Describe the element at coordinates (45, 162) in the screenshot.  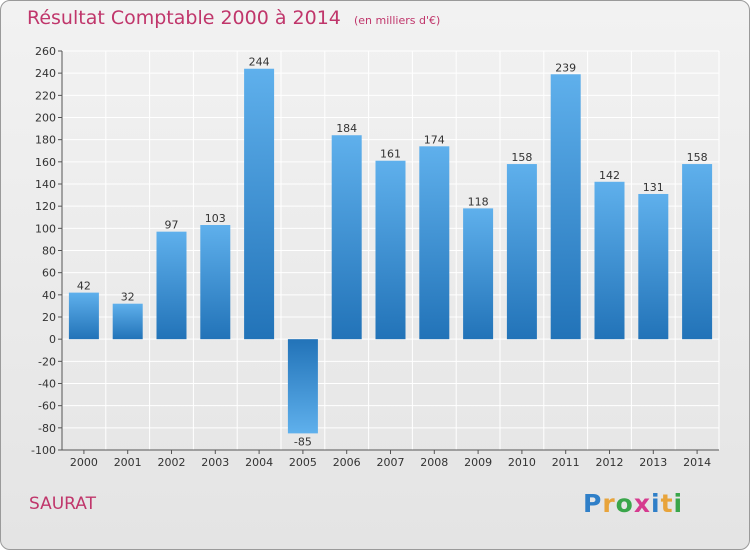
I see `y-tick-label: 160` at that location.